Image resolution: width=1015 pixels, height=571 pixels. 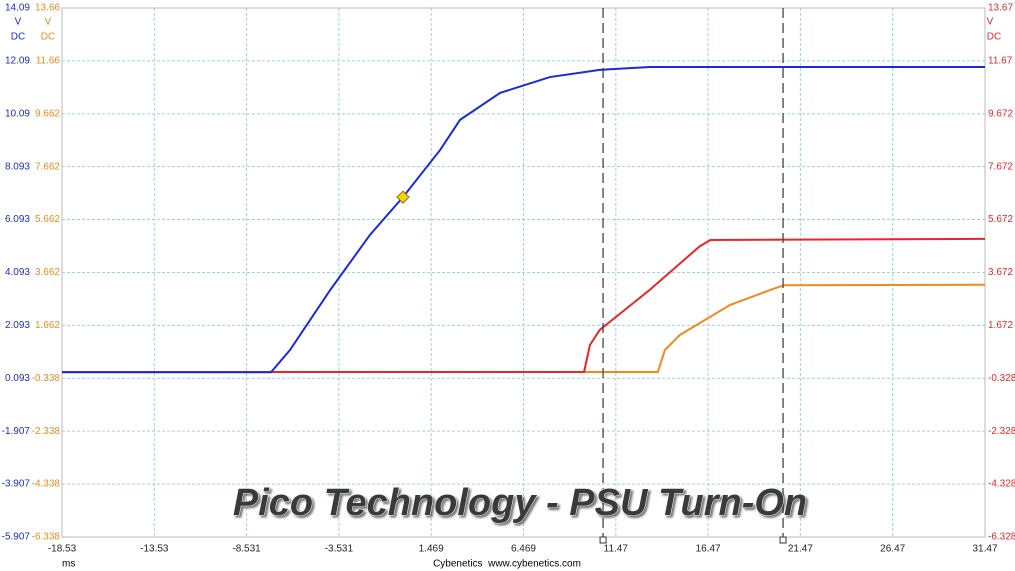 I want to click on y-tick-label: 11.66, so click(x=48, y=61).